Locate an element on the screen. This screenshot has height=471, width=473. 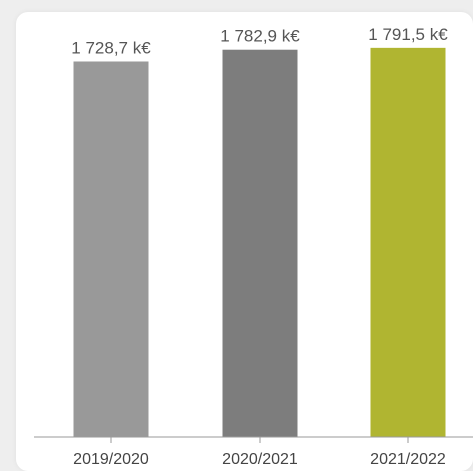
bar-2020/2021 is located at coordinates (260, 243).